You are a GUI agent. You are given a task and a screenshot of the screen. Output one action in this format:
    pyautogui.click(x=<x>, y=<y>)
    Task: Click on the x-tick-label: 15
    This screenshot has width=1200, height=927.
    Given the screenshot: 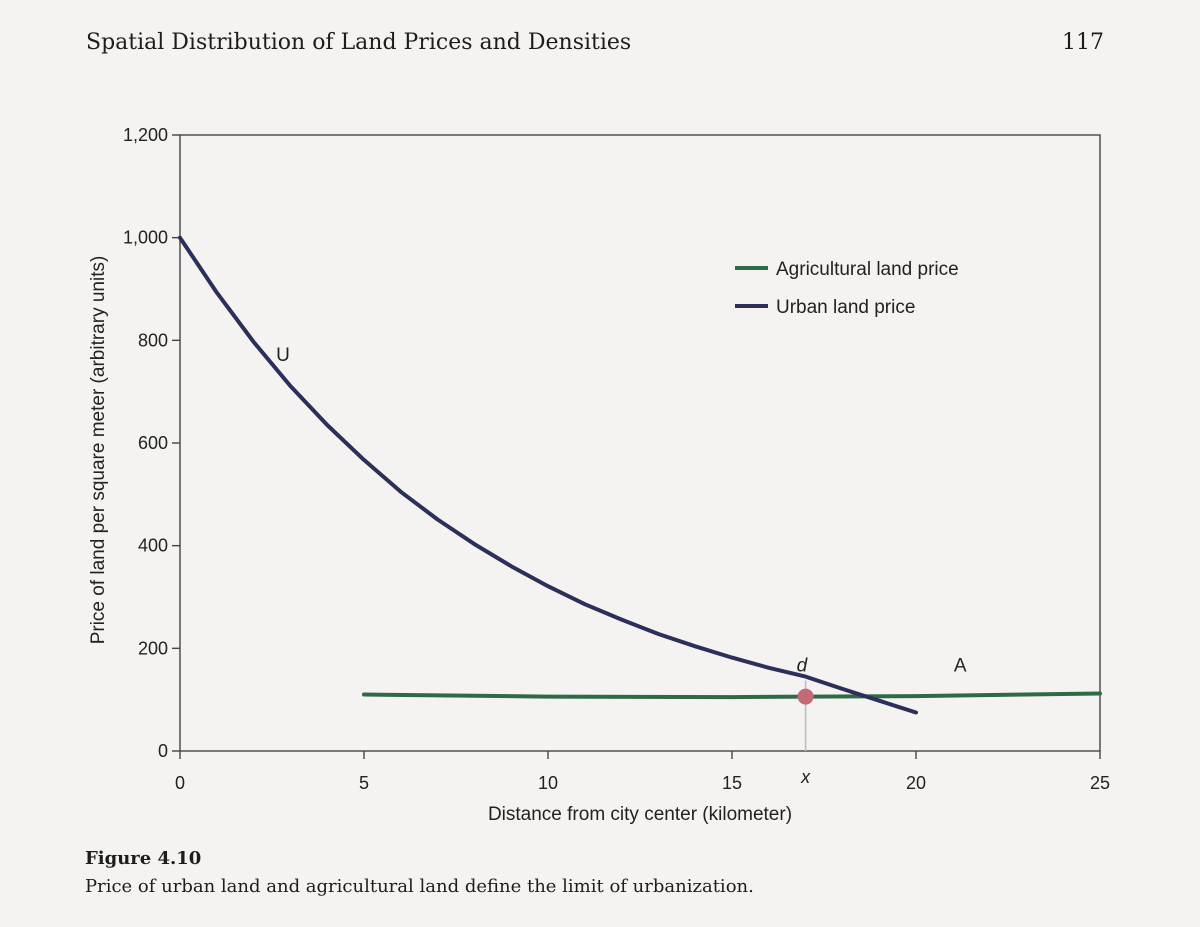 What is the action you would take?
    pyautogui.click(x=732, y=783)
    